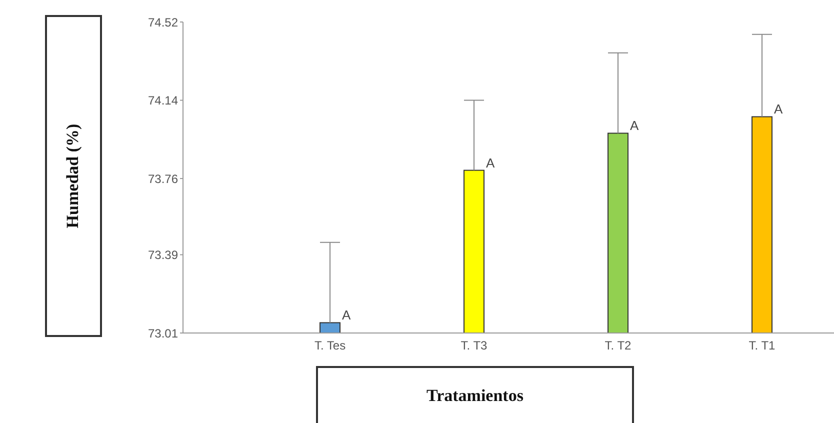 This screenshot has width=834, height=423. I want to click on y-tick-label: 73.01, so click(163, 333).